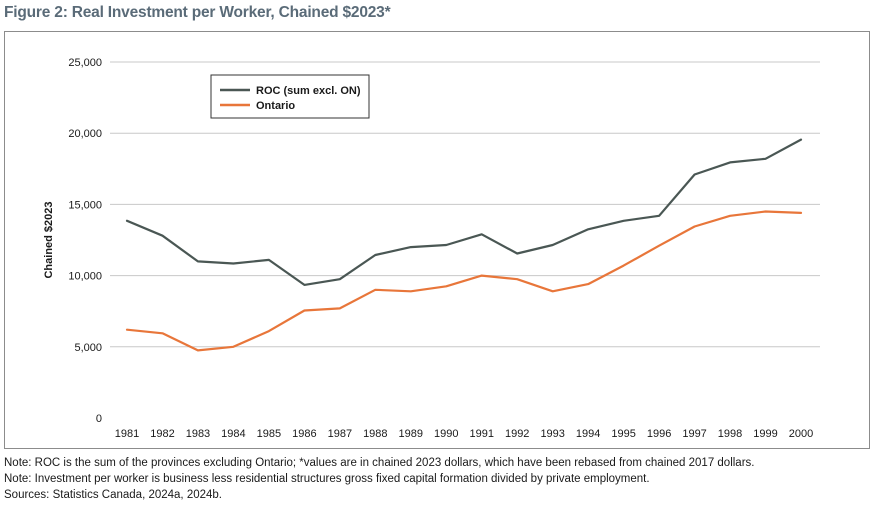  What do you see at coordinates (552, 434) in the screenshot?
I see `x-tick-label: 1993` at bounding box center [552, 434].